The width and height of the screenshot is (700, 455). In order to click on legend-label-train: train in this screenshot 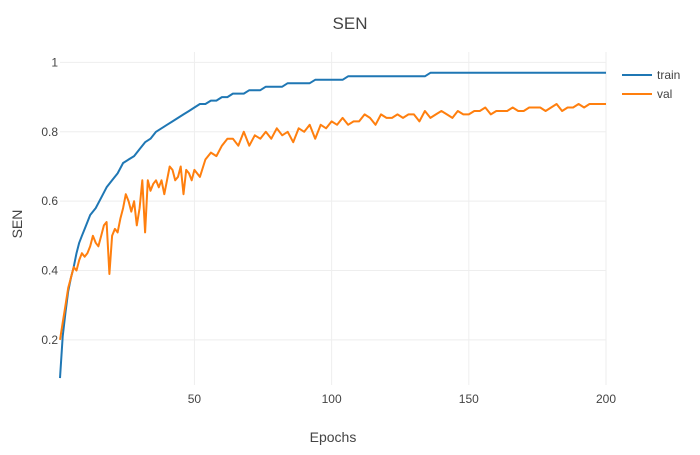, I will do `click(668, 75)`.